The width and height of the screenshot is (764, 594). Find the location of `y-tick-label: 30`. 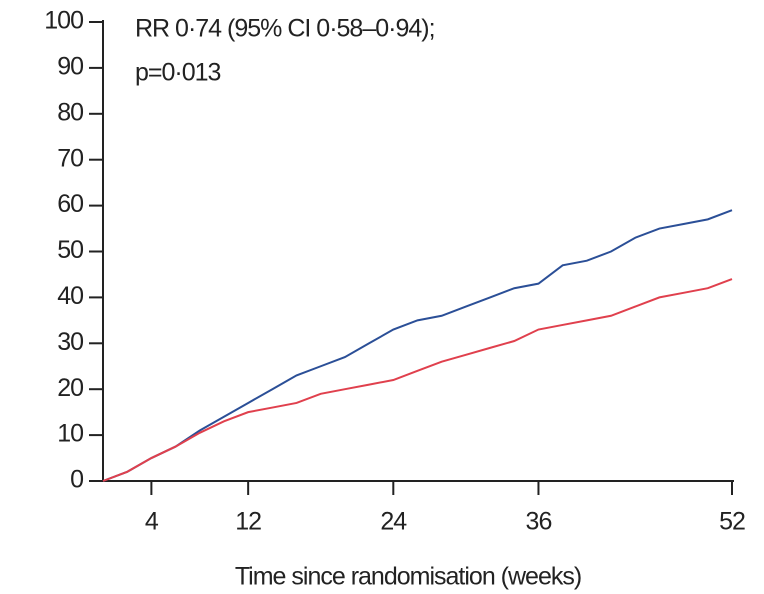

y-tick-label: 30 is located at coordinates (70, 342).